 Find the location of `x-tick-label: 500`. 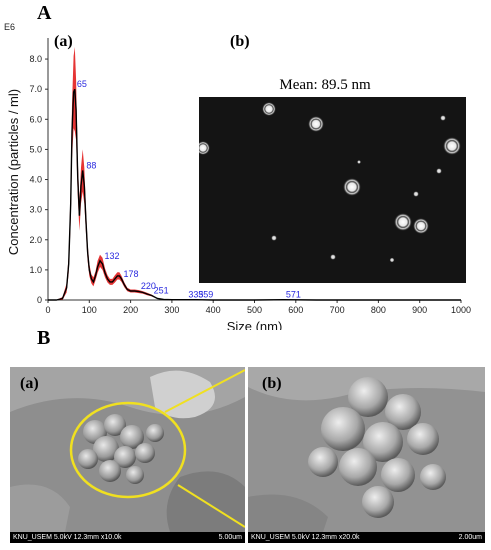

x-tick-label: 500 is located at coordinates (254, 310).